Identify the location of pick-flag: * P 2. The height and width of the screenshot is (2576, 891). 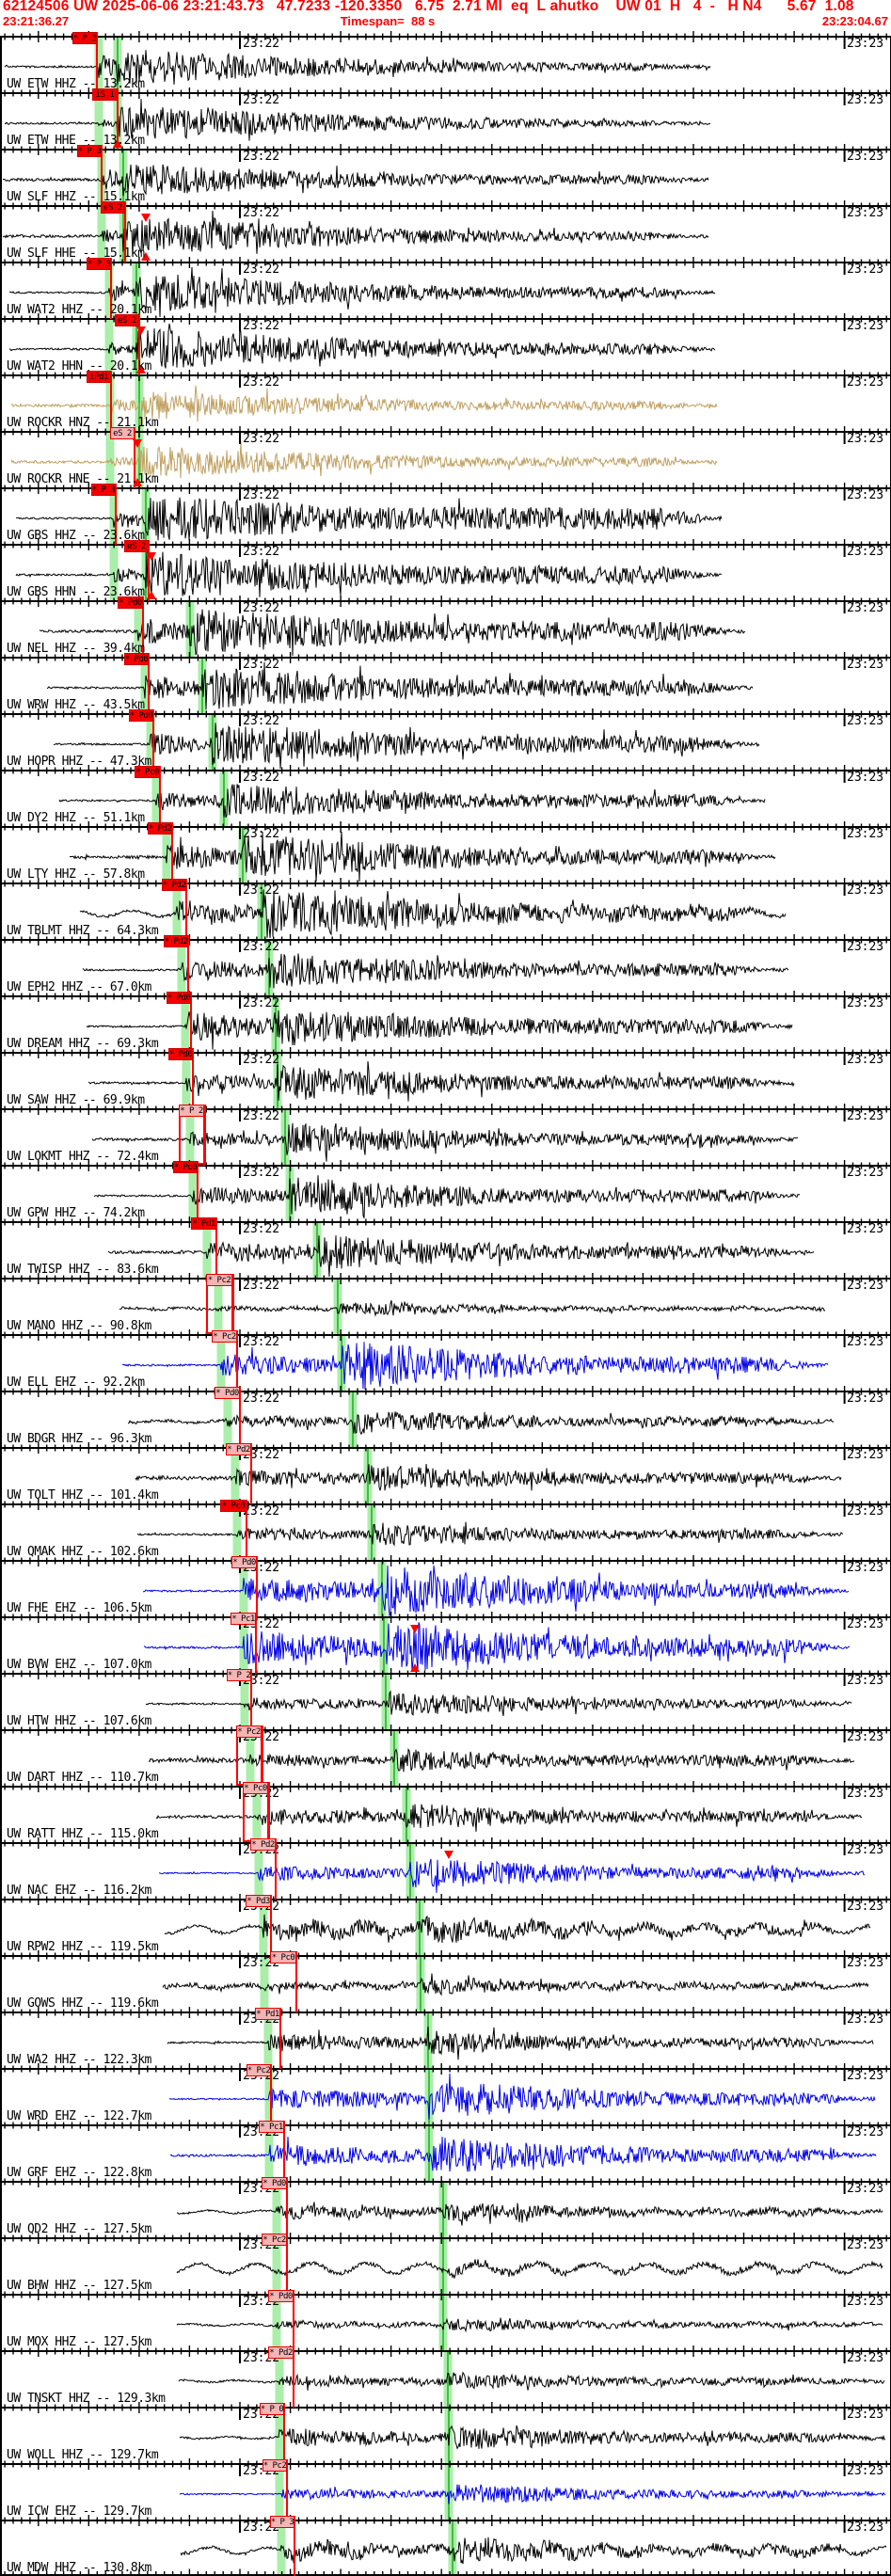
(191, 1111).